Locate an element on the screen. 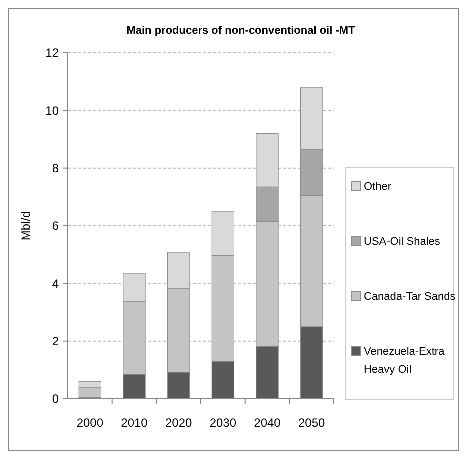 The height and width of the screenshot is (459, 467). legend-label: Venezuela-Extra Heavy Oil is located at coordinates (405, 361).